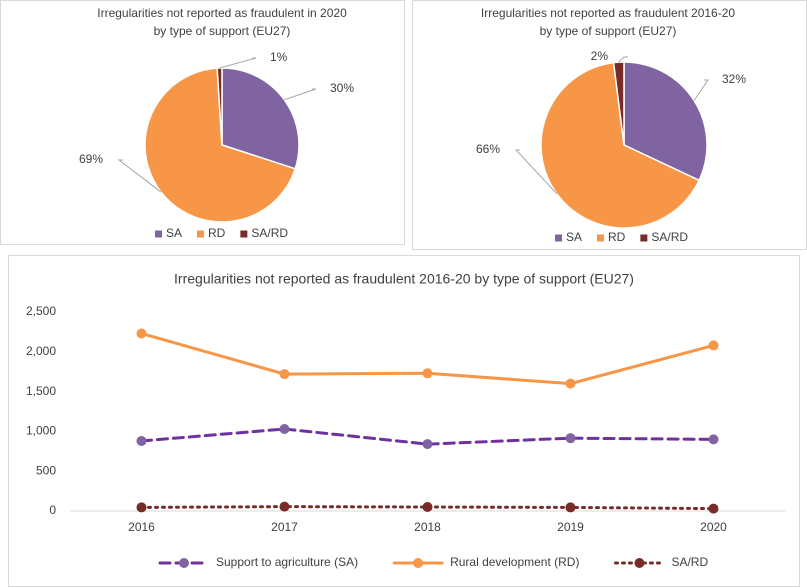 This screenshot has height=588, width=807. Describe the element at coordinates (570, 527) in the screenshot. I see `x-tick-label: 2019` at that location.